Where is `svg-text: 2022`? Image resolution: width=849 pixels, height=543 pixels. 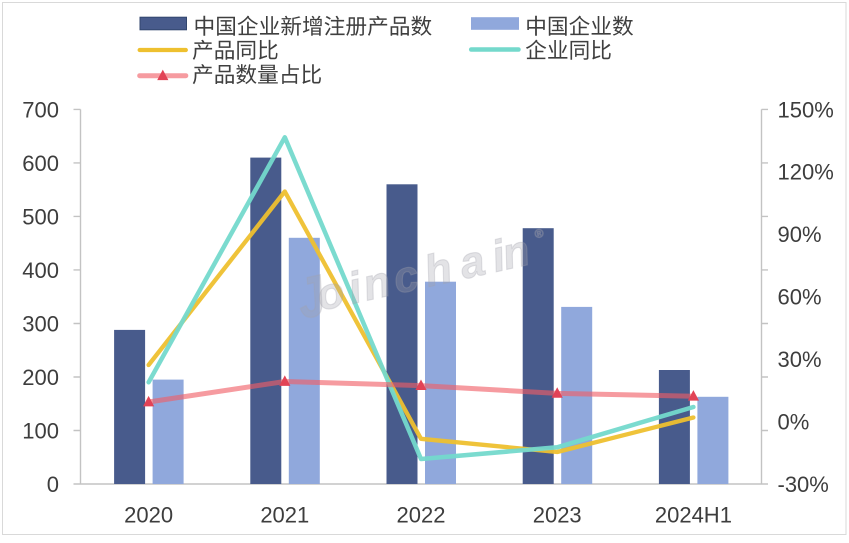 svg-text: 2022 is located at coordinates (421, 515).